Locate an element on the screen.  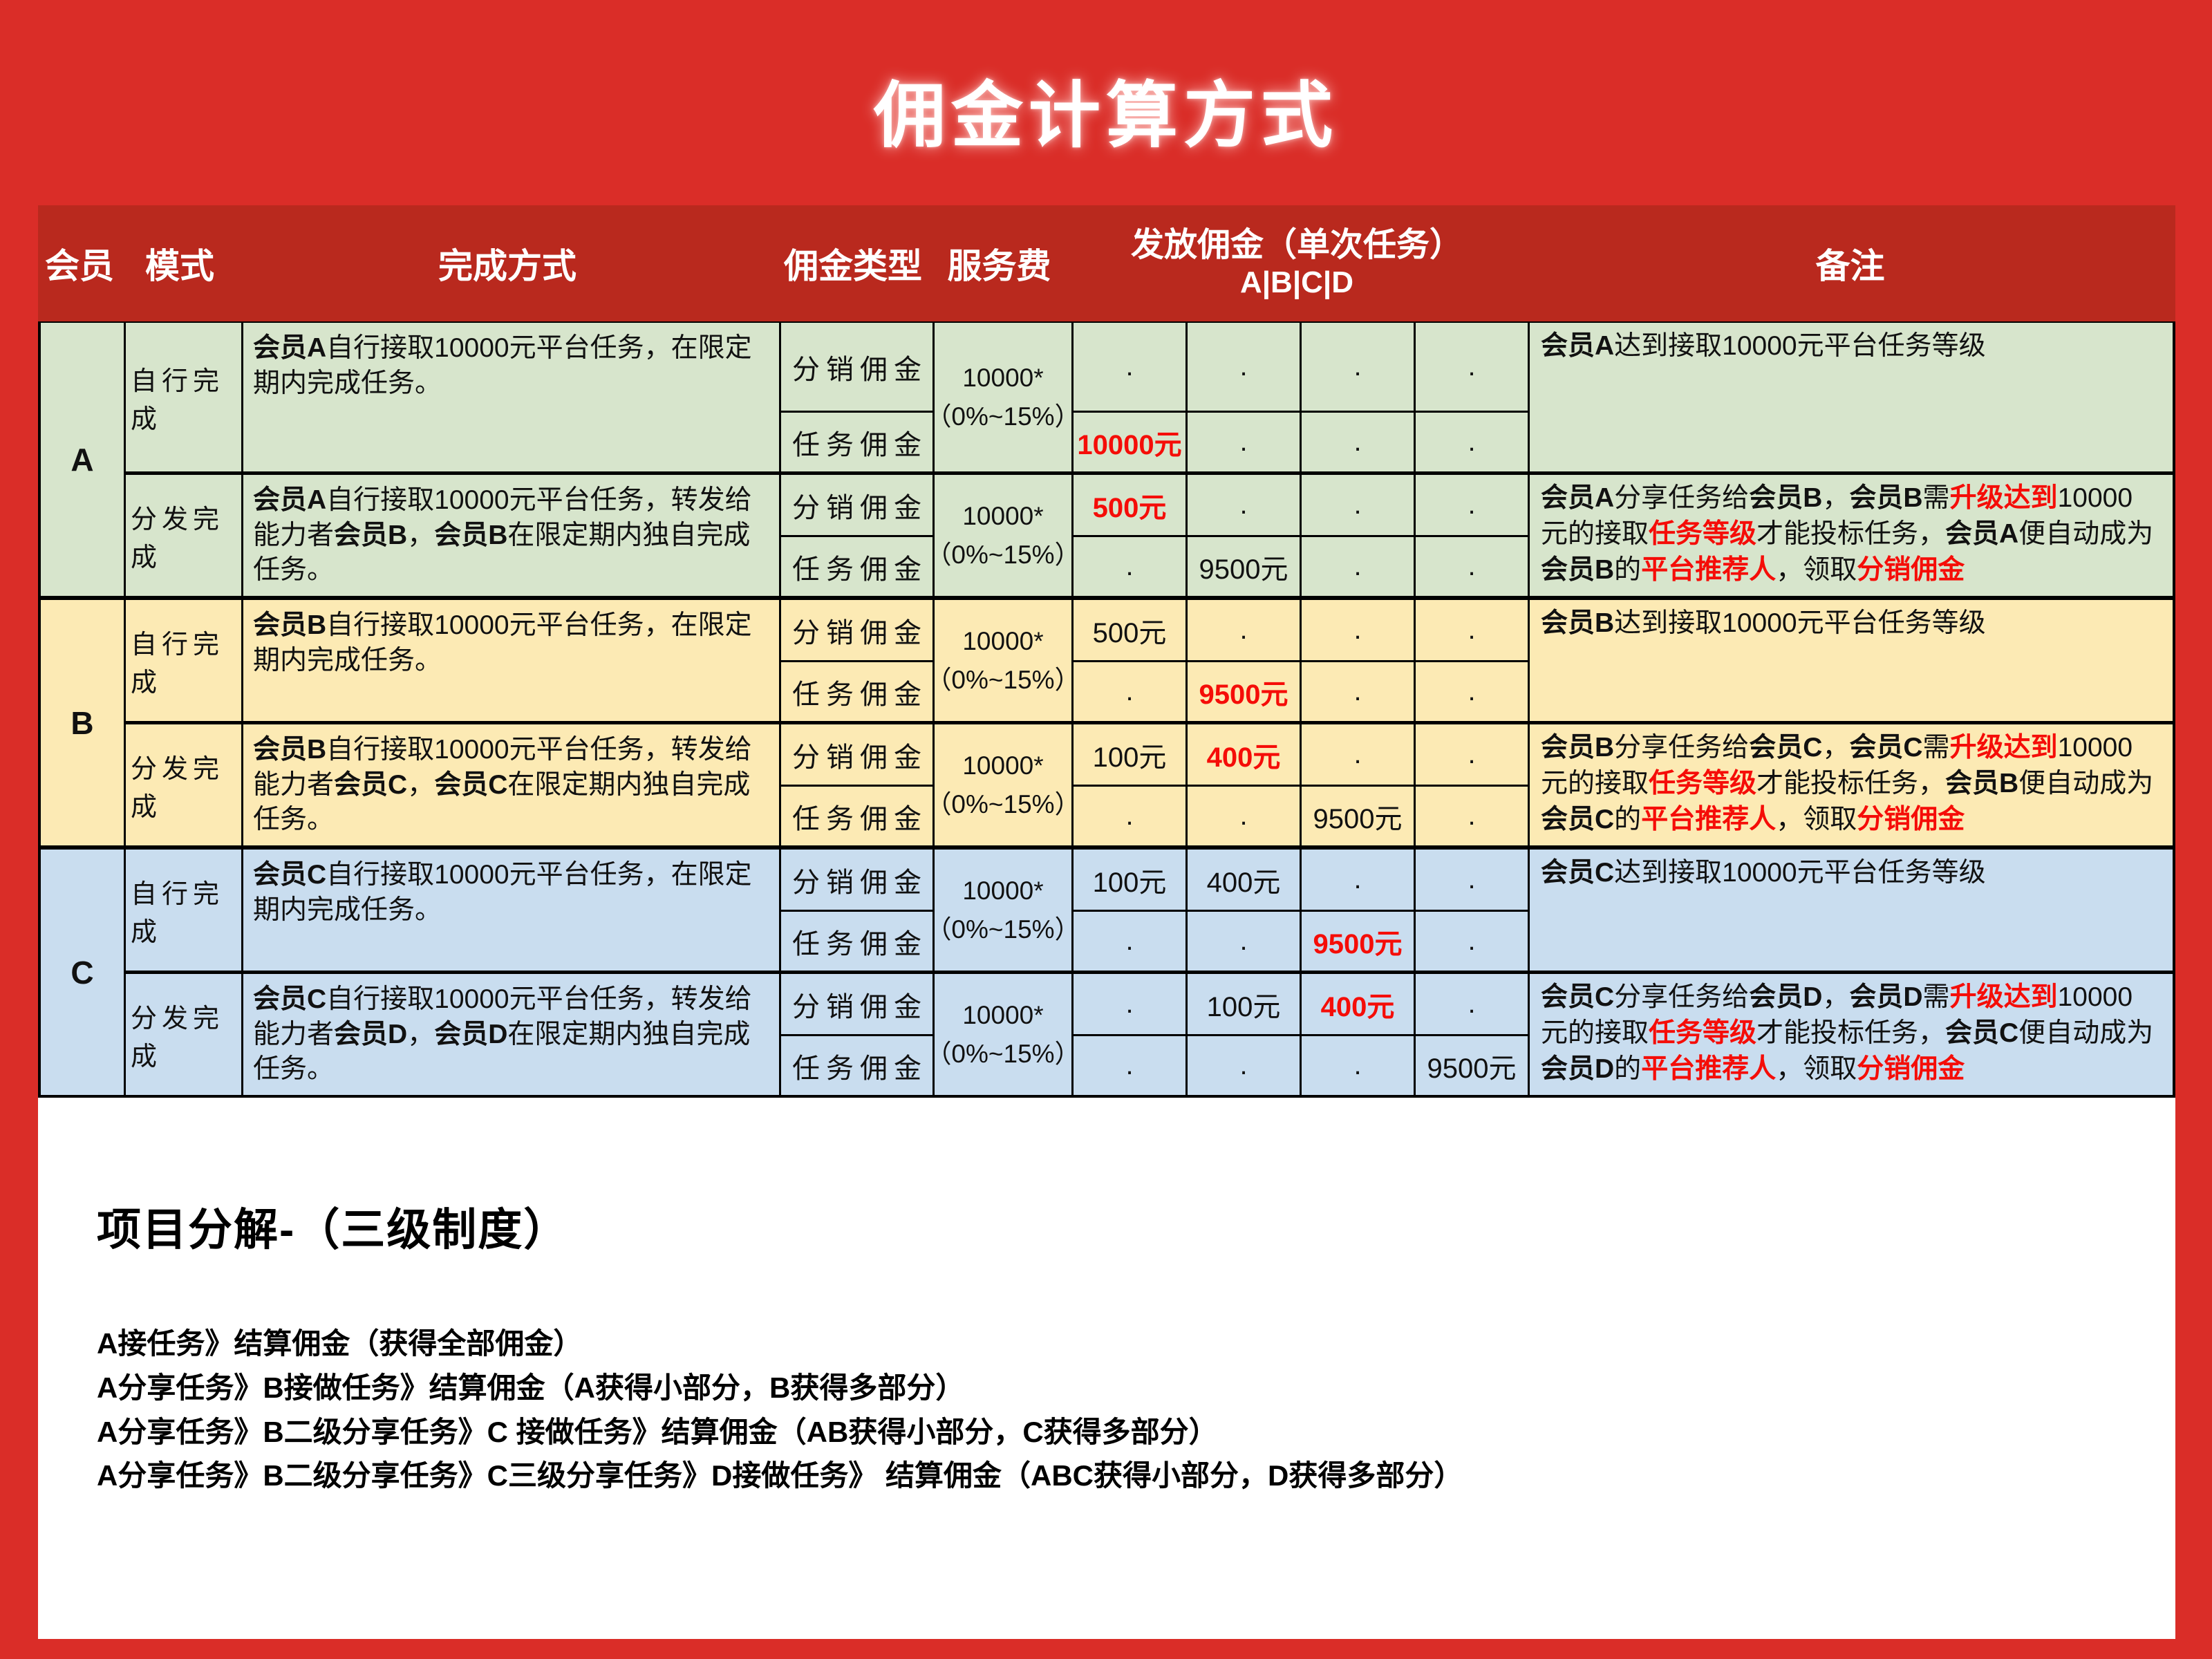
mode-cell: 分发完成 is located at coordinates (184, 784).